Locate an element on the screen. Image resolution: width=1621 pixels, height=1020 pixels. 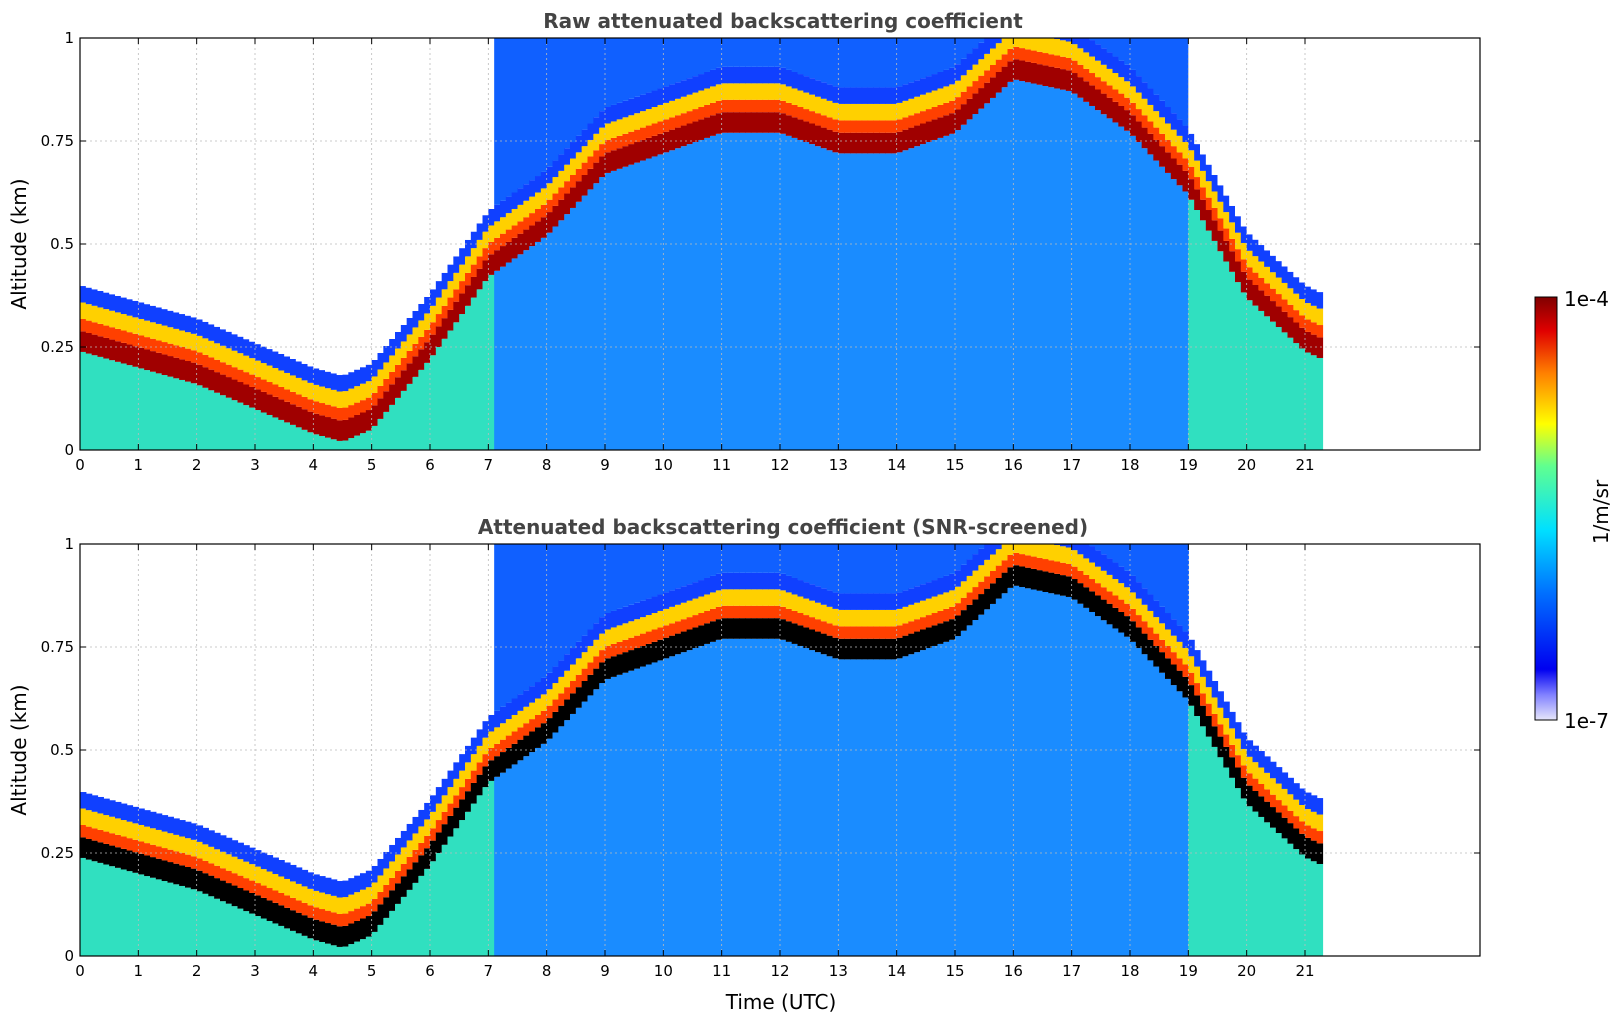
x-tick-label: 21 is located at coordinates (1304, 465).